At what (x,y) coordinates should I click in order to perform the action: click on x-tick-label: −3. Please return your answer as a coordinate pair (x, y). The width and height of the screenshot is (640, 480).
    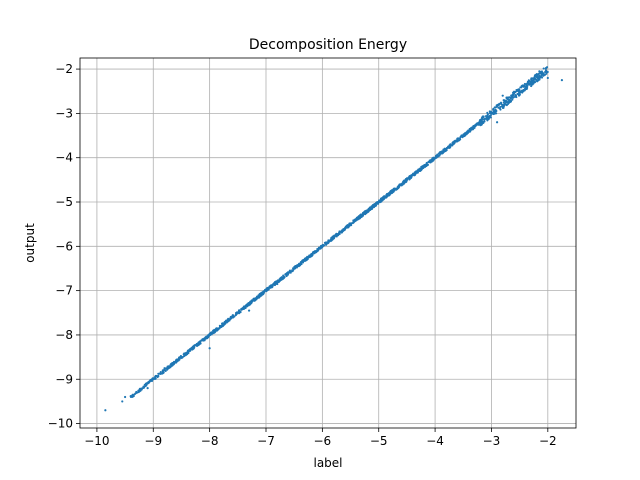
    Looking at the image, I should click on (492, 441).